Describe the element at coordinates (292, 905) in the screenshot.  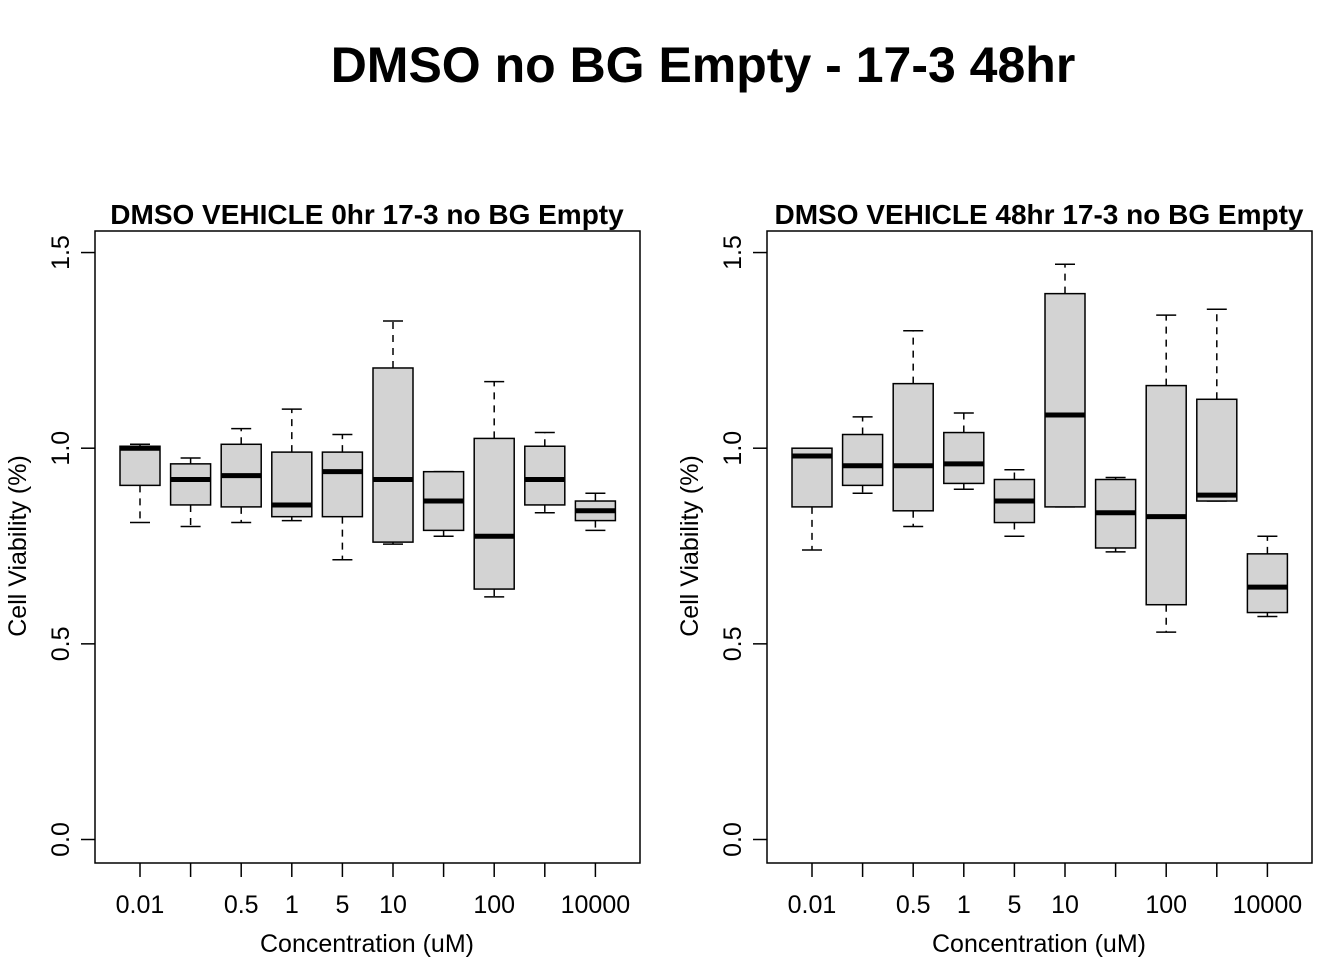
I see `left-x-tick-label: 1` at that location.